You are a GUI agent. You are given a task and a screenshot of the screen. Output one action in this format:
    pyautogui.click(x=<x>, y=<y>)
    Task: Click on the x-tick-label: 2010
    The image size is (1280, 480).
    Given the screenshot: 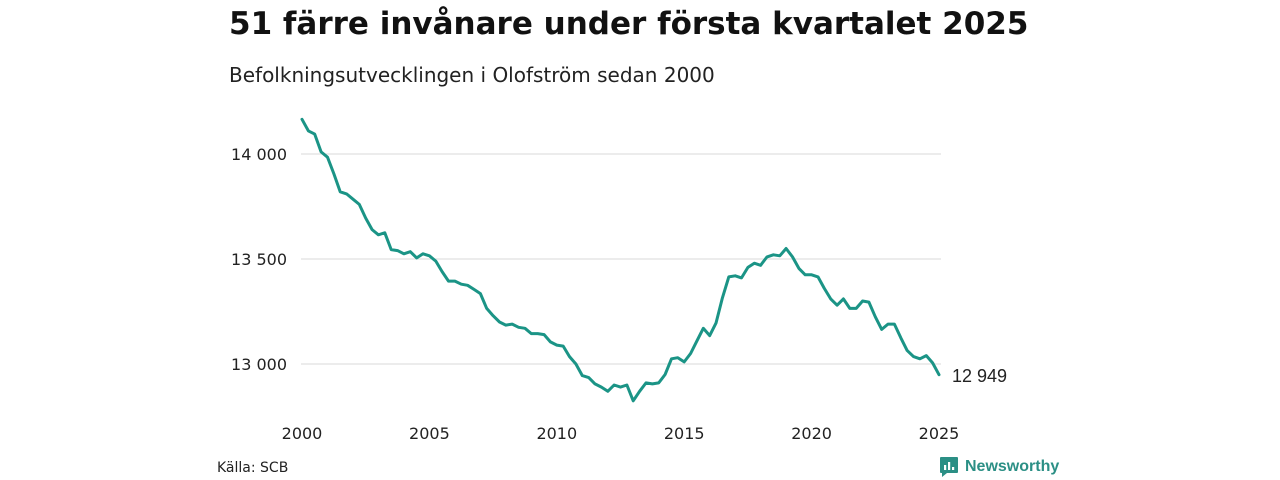 What is the action you would take?
    pyautogui.click(x=556, y=433)
    